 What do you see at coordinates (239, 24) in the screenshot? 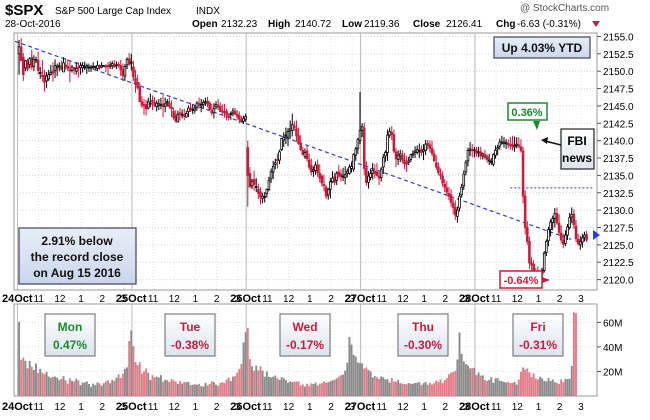
I see `open-value: 2132.23` at bounding box center [239, 24].